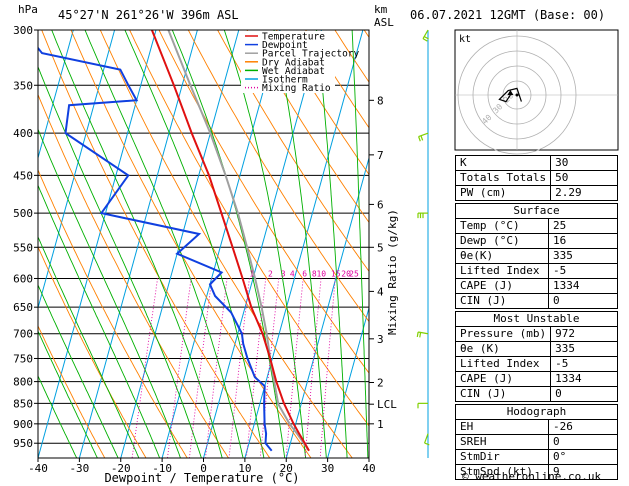 The image size is (629, 486). I want to click on mu-value: 335, so click(584, 349).